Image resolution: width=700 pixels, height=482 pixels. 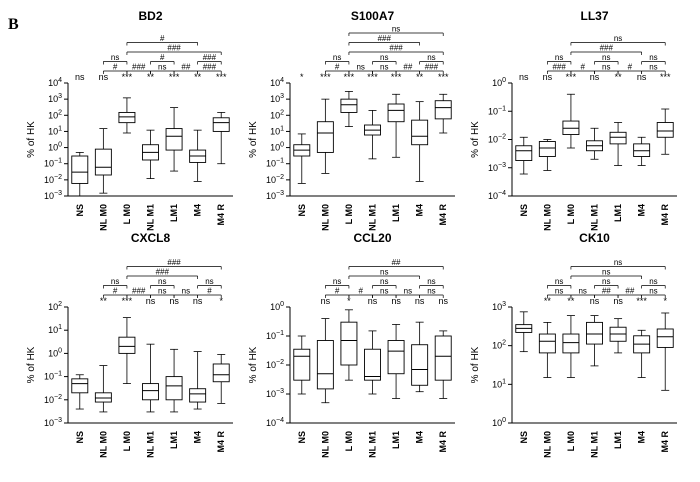 I want to click on y-tick-label: 10², so click(x=55, y=306).